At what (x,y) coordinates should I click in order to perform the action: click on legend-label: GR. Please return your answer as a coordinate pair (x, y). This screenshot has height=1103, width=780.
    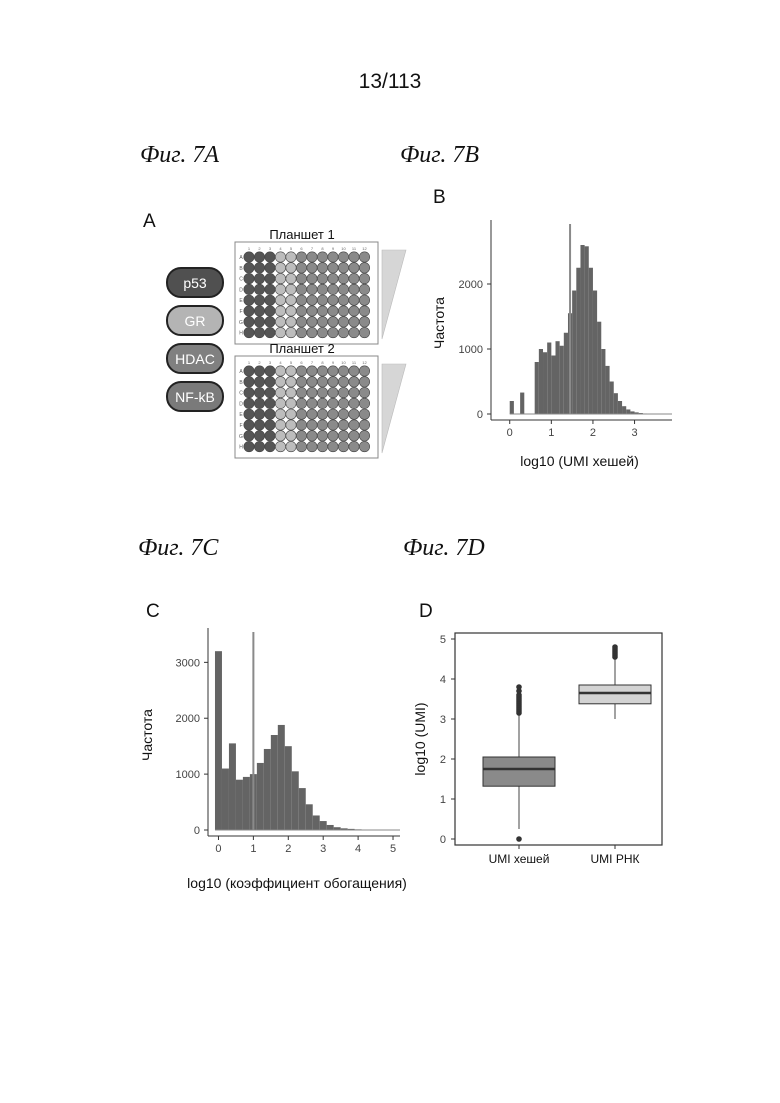
    Looking at the image, I should click on (195, 321).